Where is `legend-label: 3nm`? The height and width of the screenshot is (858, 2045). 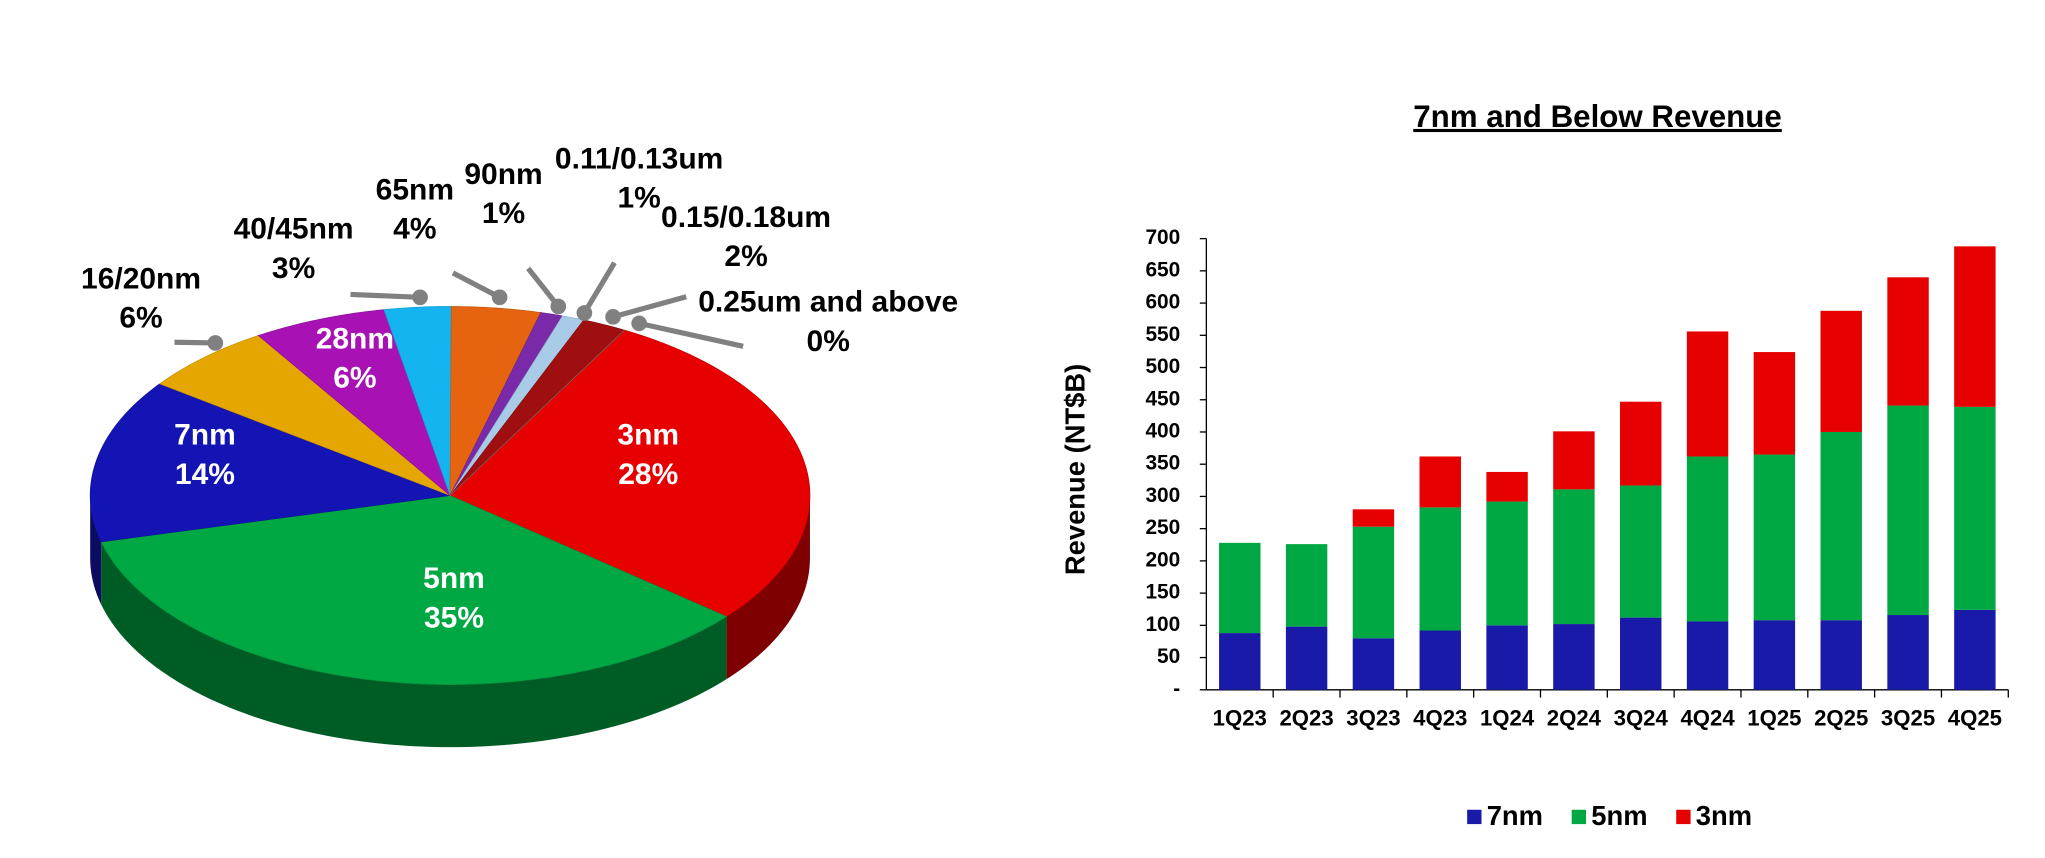
legend-label: 3nm is located at coordinates (1724, 815).